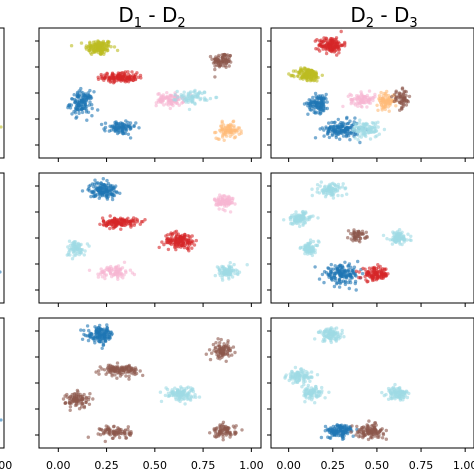  Describe the element at coordinates (148, 384) in the screenshot. I see `scatter-panel-r2-c1` at that location.